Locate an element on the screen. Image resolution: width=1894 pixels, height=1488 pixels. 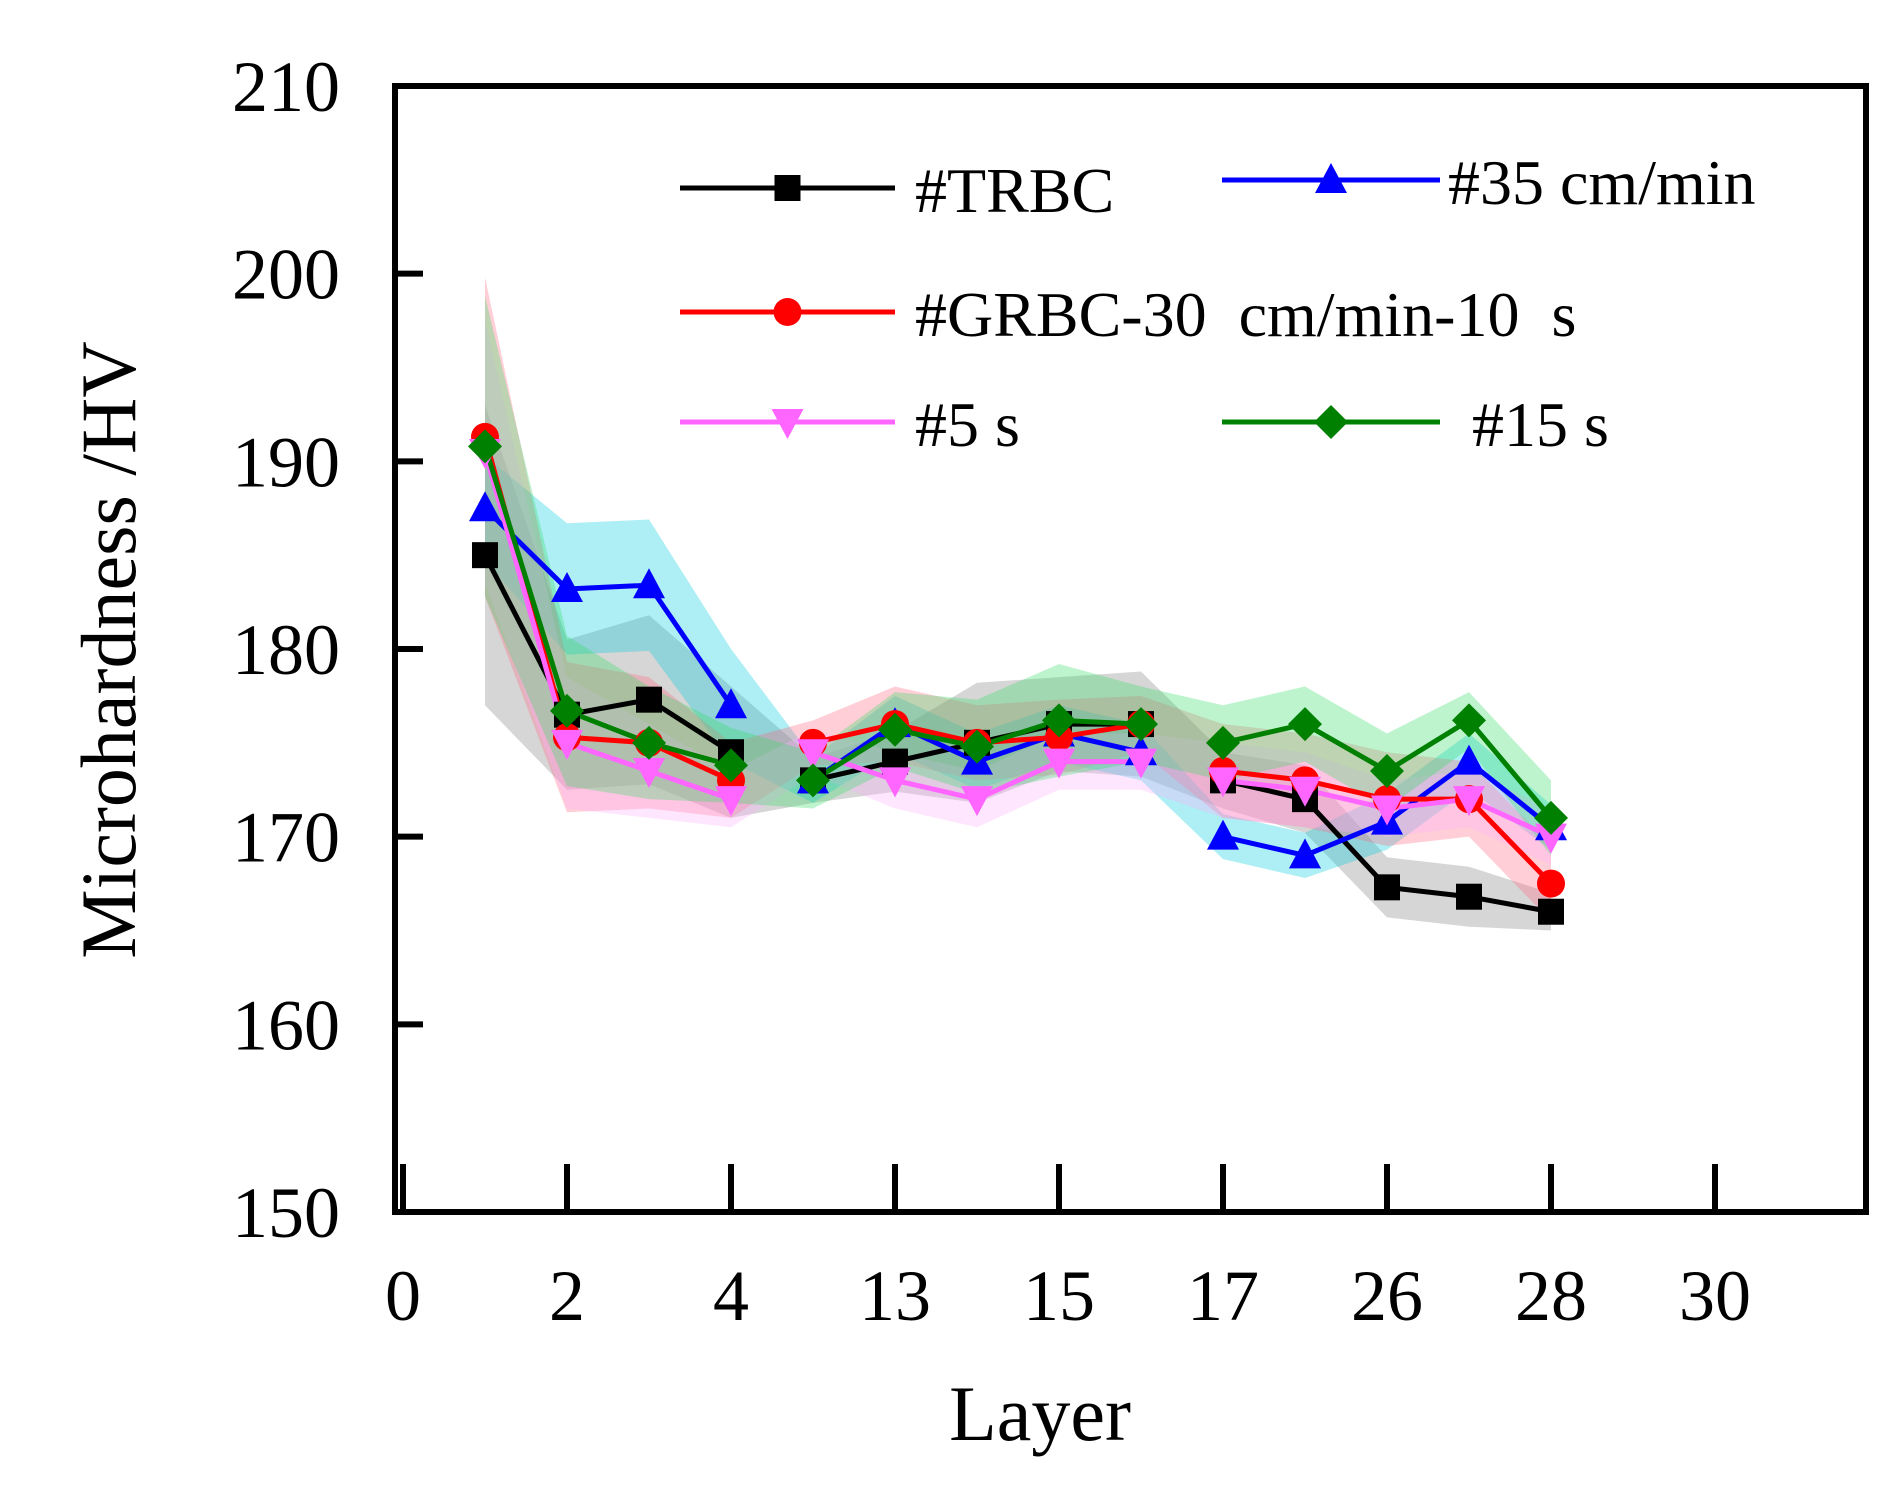
y-axis-ticks: 150 160 170 180 190 200 210 is located at coordinates (327, 650).